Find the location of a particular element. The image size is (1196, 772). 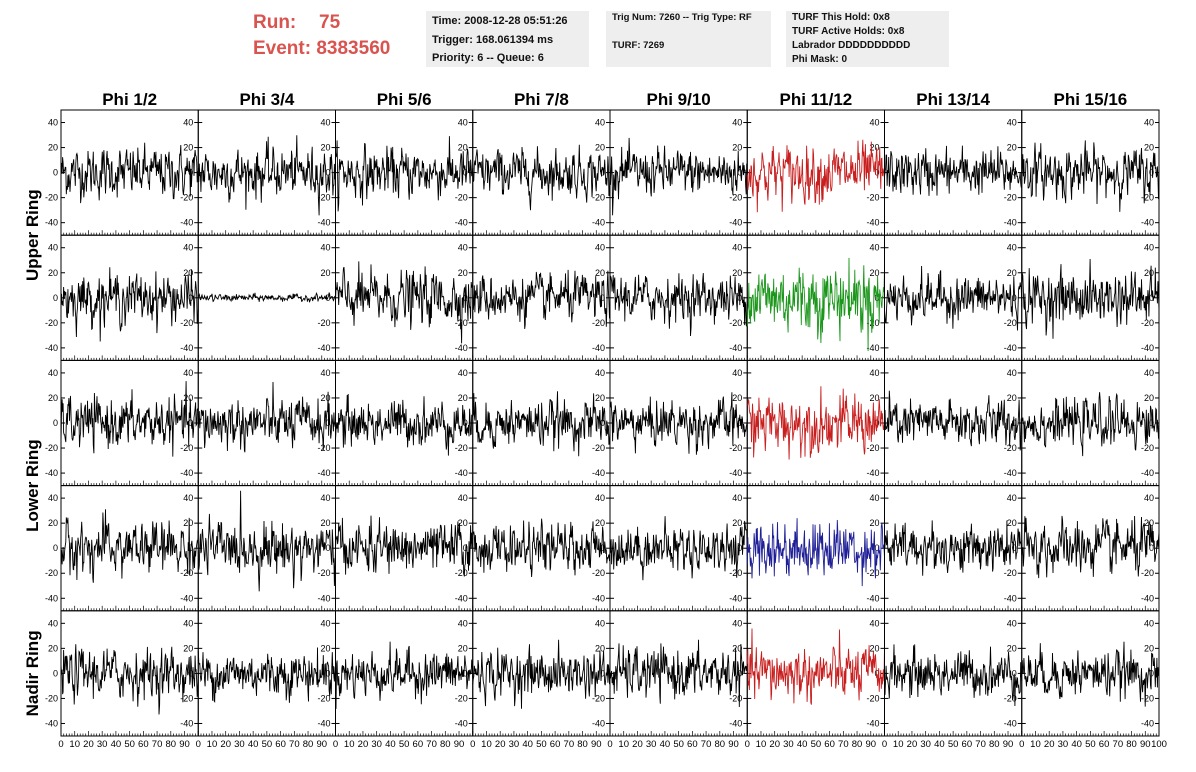

x-tick-label: 100 is located at coordinates (1159, 744).